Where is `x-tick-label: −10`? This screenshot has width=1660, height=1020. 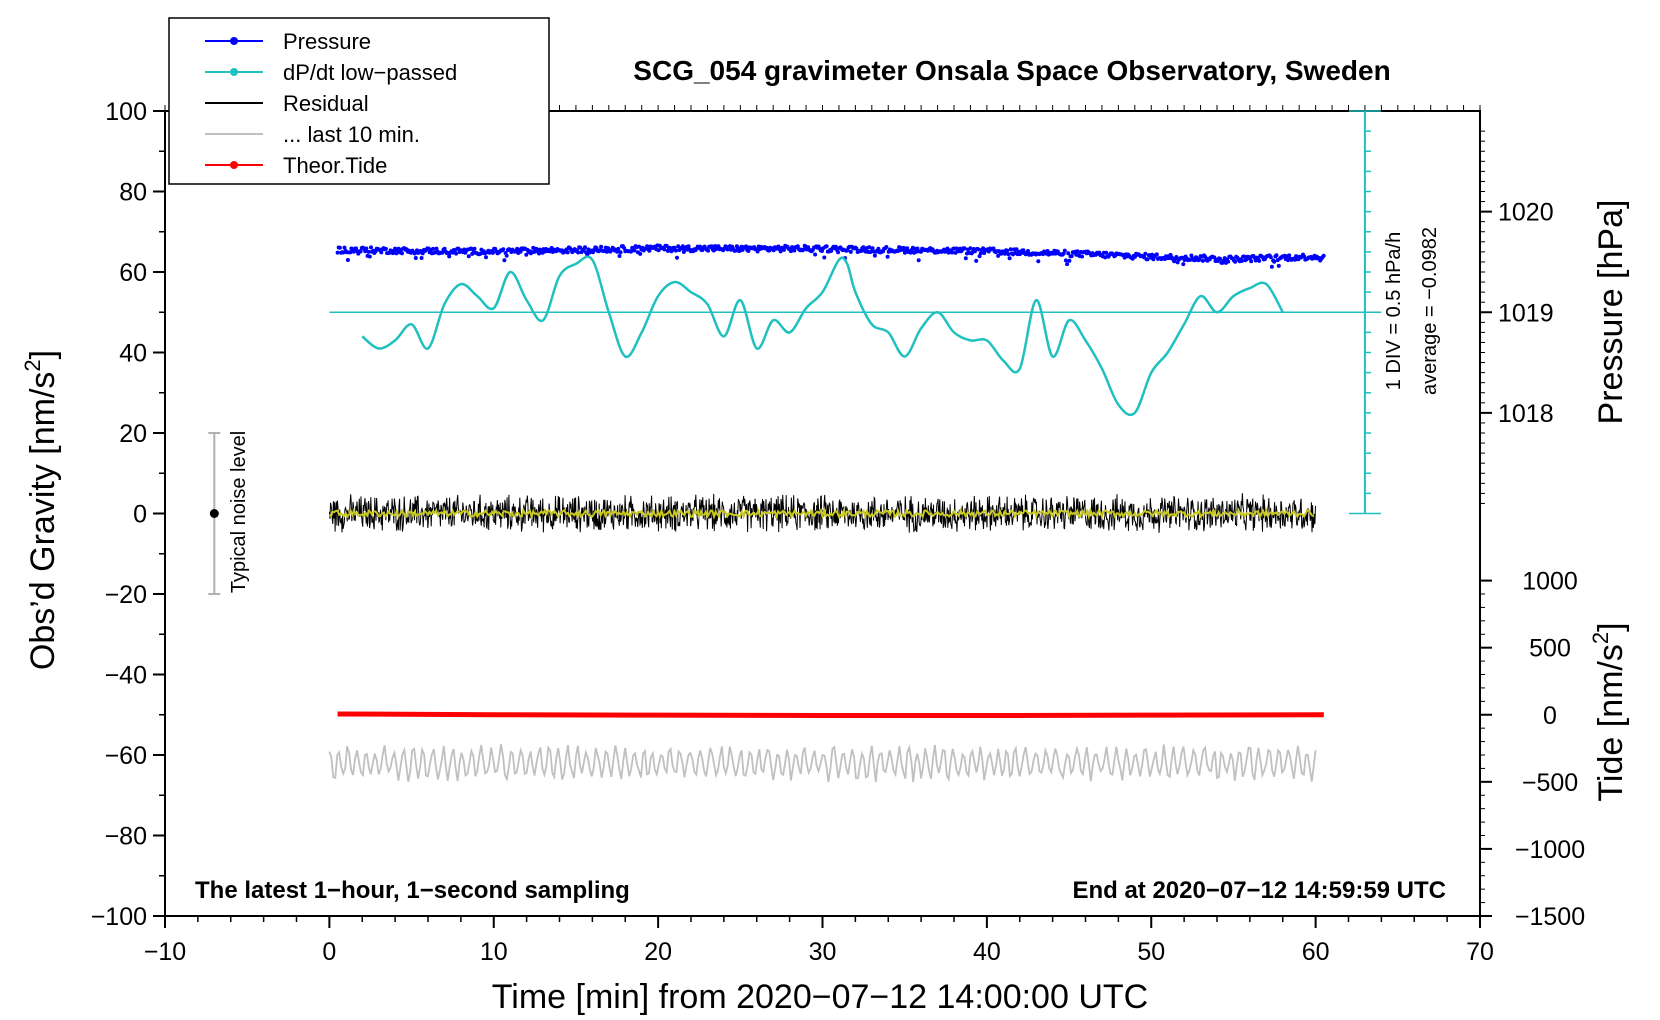
x-tick-label: −10 is located at coordinates (165, 952).